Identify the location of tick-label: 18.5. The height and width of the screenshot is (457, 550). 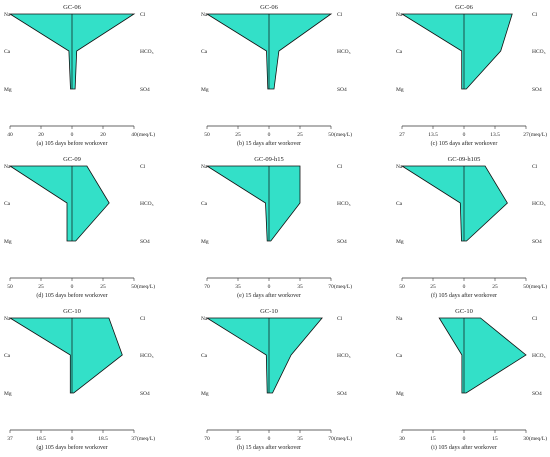
(103, 439).